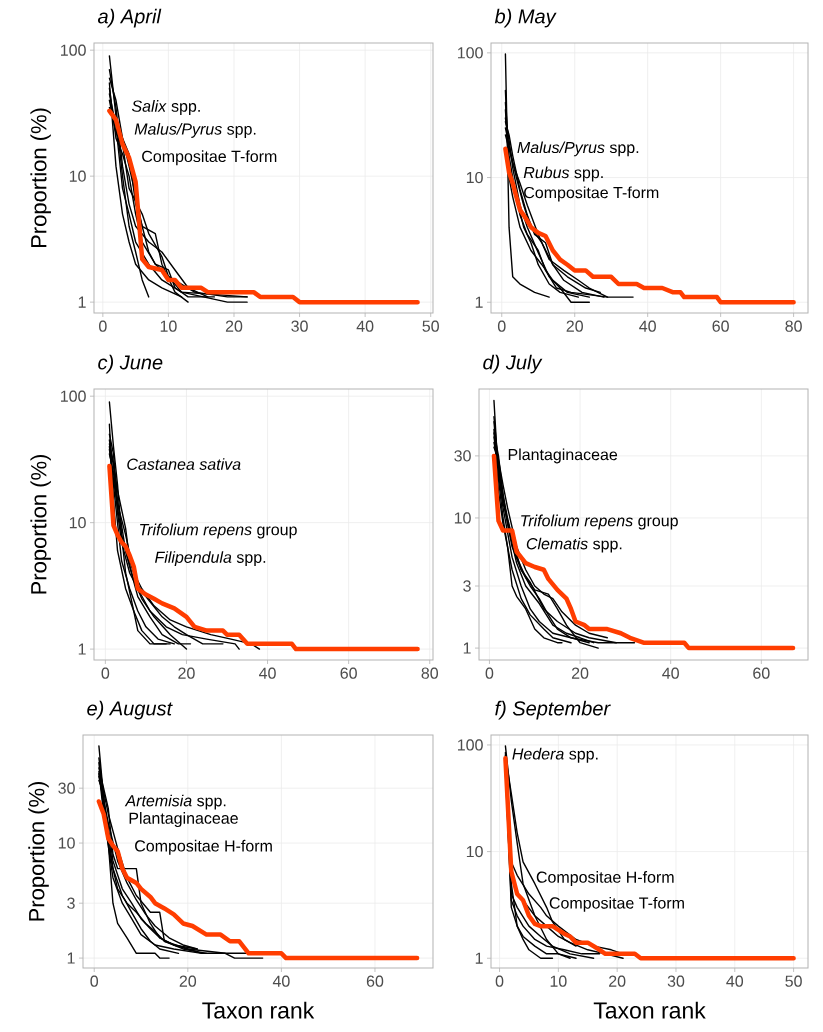 The image size is (823, 1032). Describe the element at coordinates (513, 364) in the screenshot. I see `chart-title: d) July` at that location.